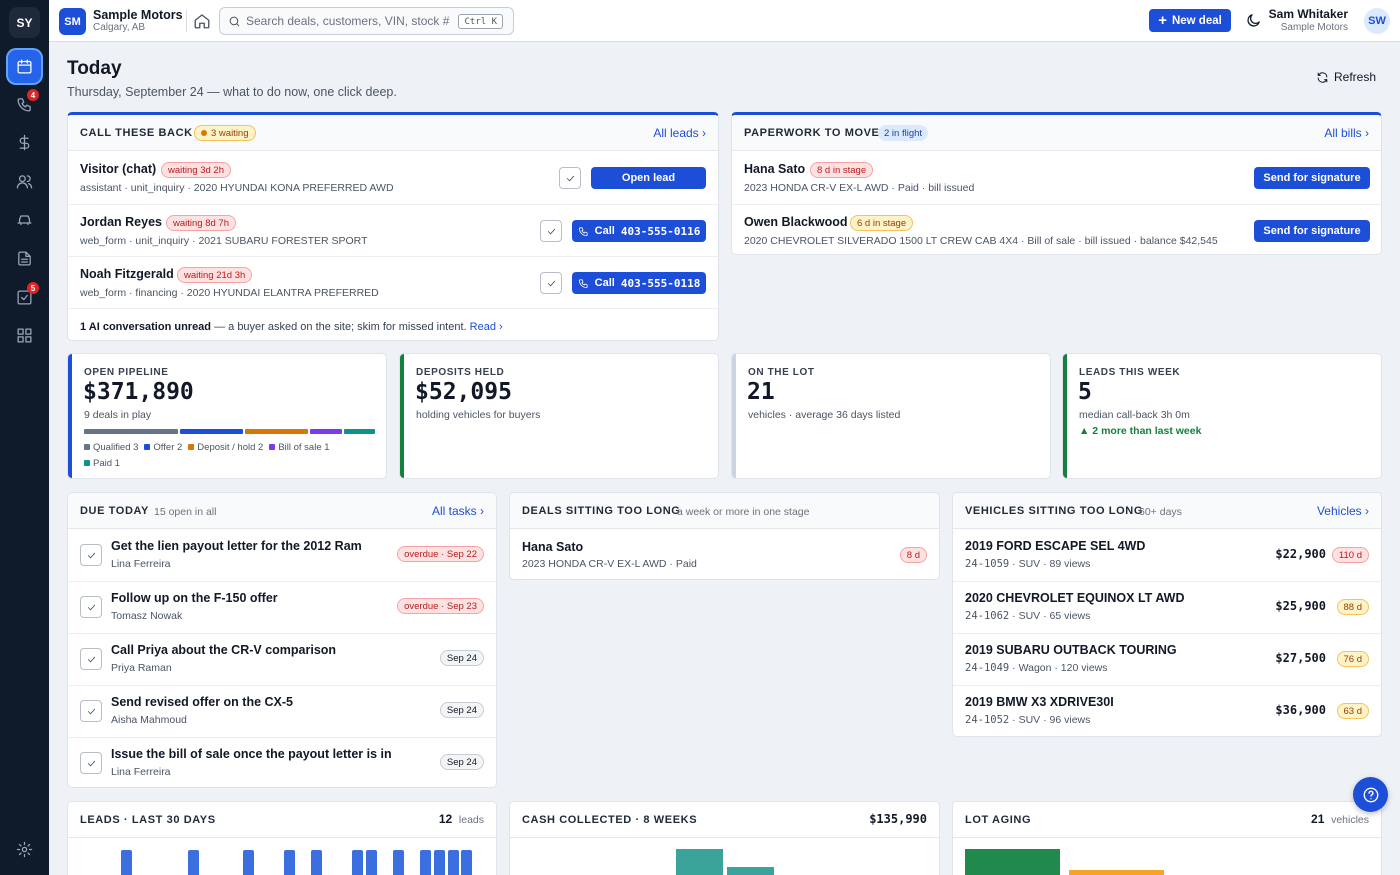 This screenshot has width=1400, height=875. Describe the element at coordinates (1027, 616) in the screenshot. I see `vehicle-meta: 24-1062 · SUV · 65 views` at that location.